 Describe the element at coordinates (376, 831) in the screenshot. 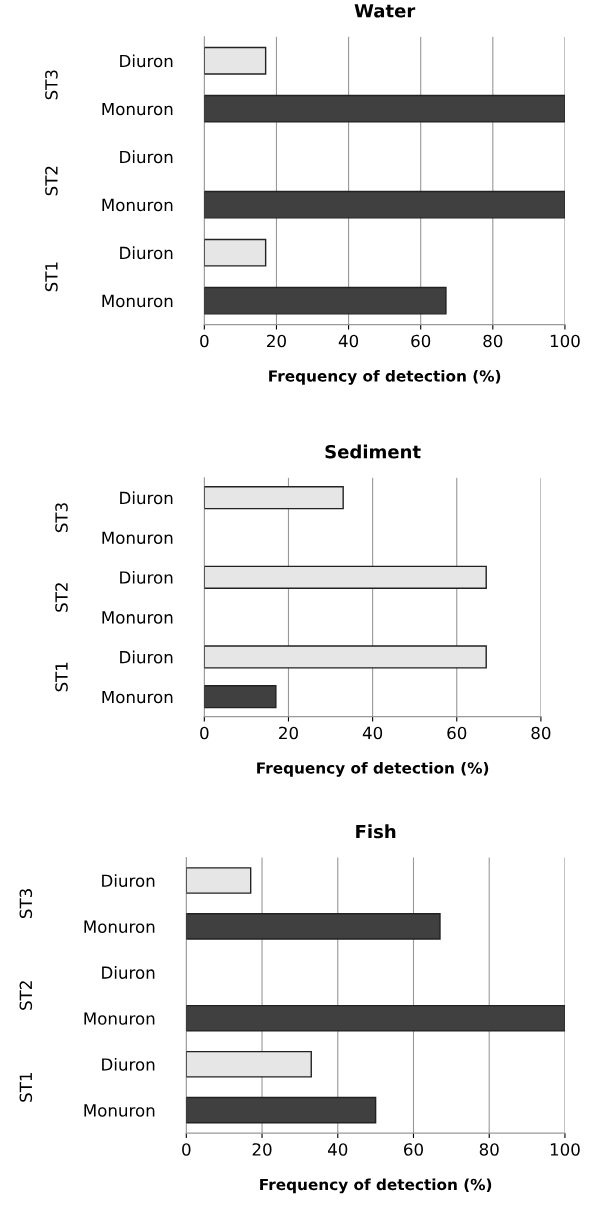

I see `chart-title: Fish` at that location.